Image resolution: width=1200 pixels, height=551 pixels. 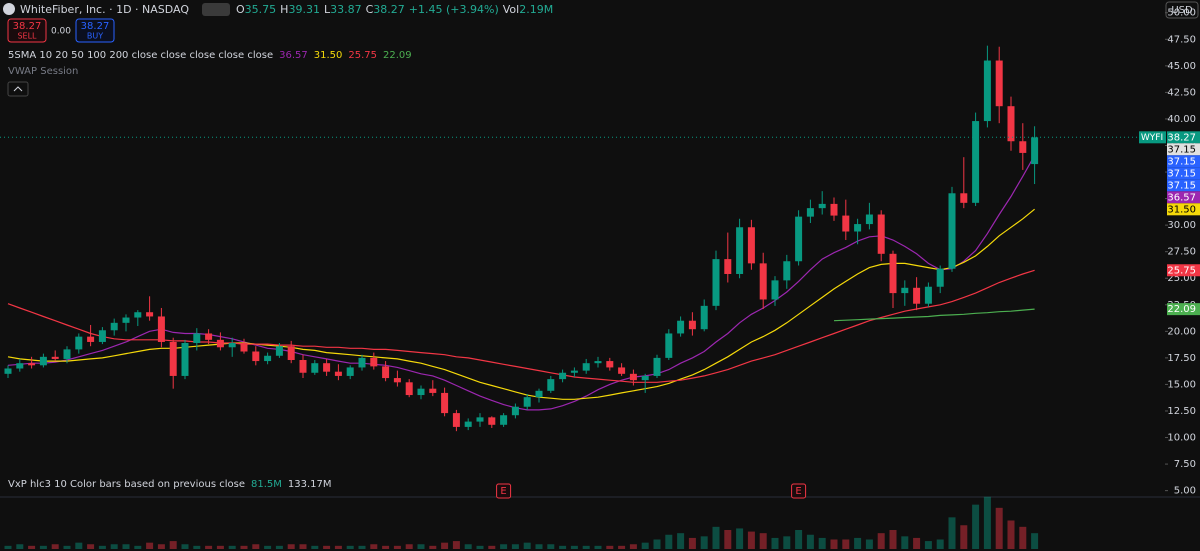 I want to click on y-tick-label: 45.00, so click(x=1181, y=66).